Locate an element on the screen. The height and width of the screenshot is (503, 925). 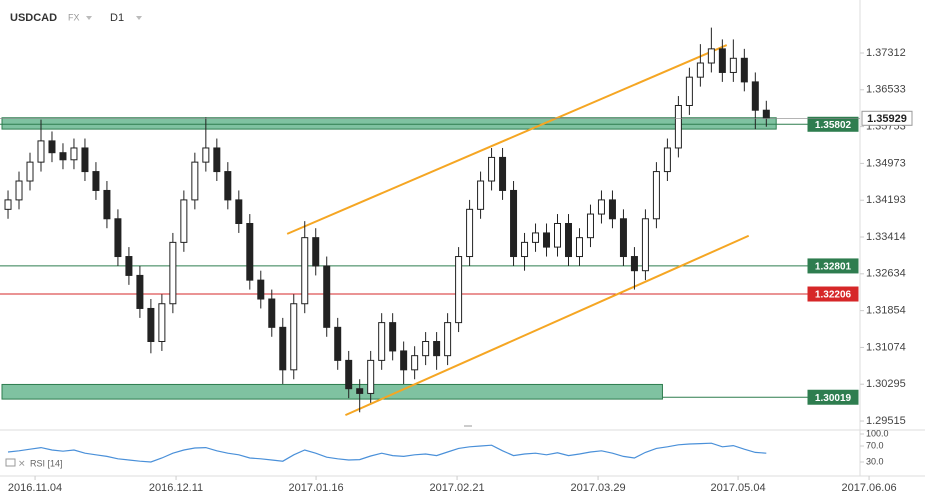
y-tick-label: 1.31854 is located at coordinates (886, 311).